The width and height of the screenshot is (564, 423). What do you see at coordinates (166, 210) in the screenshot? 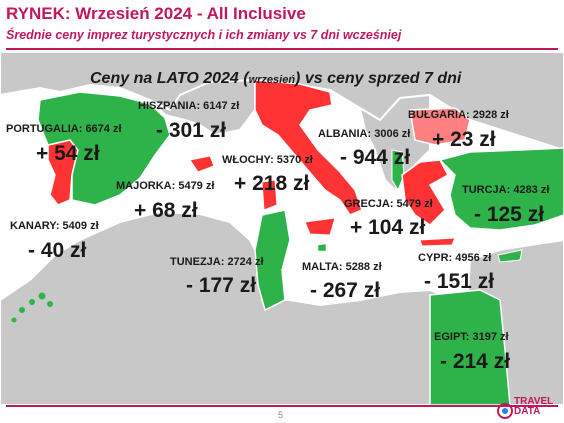
I see `change-majorka: + 68 zł` at bounding box center [166, 210].